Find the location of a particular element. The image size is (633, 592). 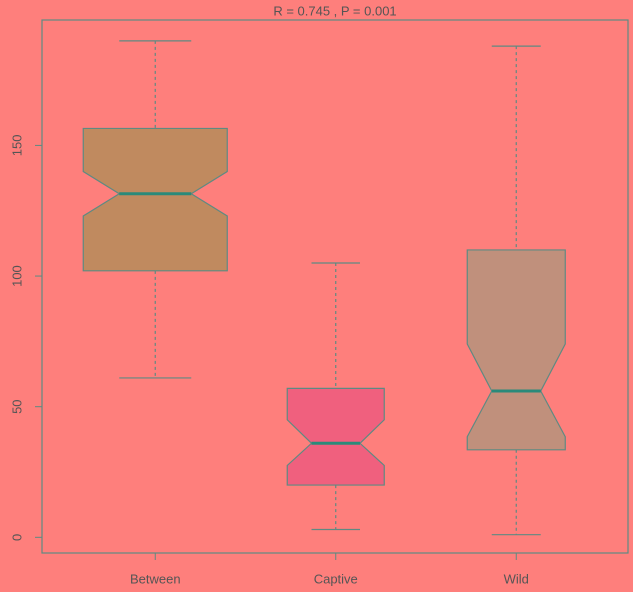

y-tick-label: 0 is located at coordinates (16, 537).